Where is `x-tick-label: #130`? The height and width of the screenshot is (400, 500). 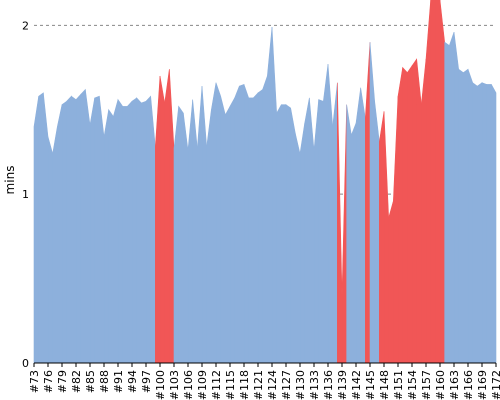 x-tick-label: #130 is located at coordinates (300, 385).